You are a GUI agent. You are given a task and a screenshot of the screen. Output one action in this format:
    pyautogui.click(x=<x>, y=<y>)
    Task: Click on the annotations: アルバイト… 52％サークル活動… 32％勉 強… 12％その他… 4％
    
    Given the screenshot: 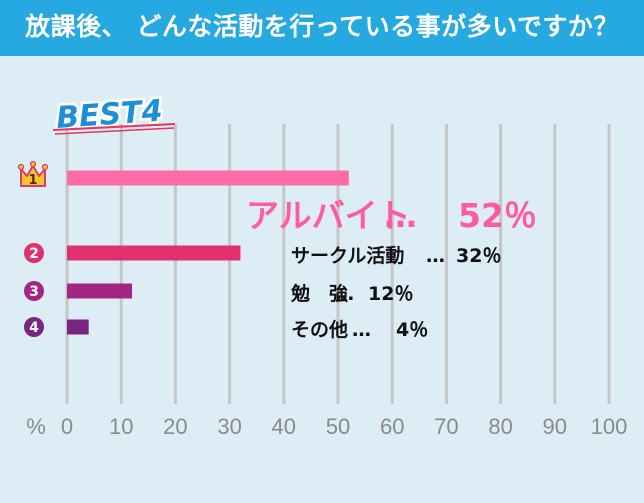 What is the action you would take?
    pyautogui.click(x=391, y=268)
    